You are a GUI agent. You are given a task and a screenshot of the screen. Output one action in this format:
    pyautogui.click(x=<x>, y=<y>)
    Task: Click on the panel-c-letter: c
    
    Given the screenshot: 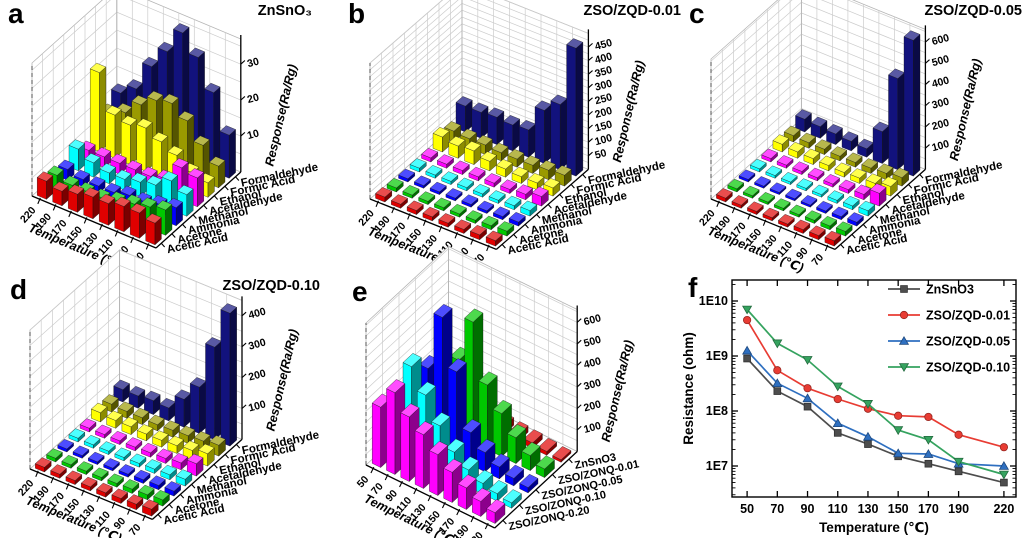 What is the action you would take?
    pyautogui.click(x=697, y=14)
    